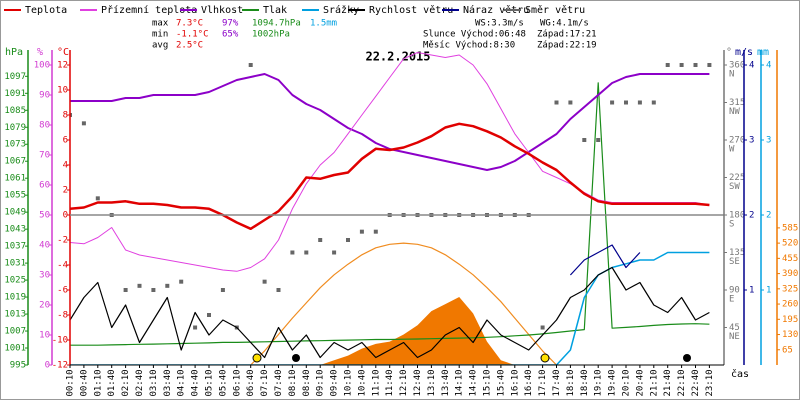 This screenshot has height=400, width=800. What do you see at coordinates (222, 10) in the screenshot?
I see `legend-label: Vlhkost` at bounding box center [222, 10].